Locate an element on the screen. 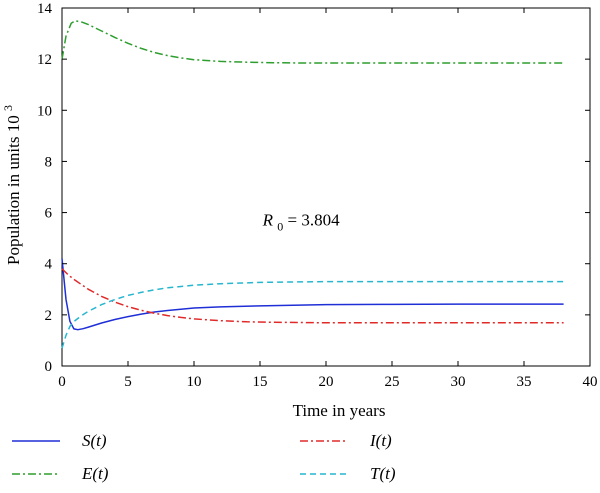 The width and height of the screenshot is (600, 493). y-tick-label: 2 is located at coordinates (49, 316).